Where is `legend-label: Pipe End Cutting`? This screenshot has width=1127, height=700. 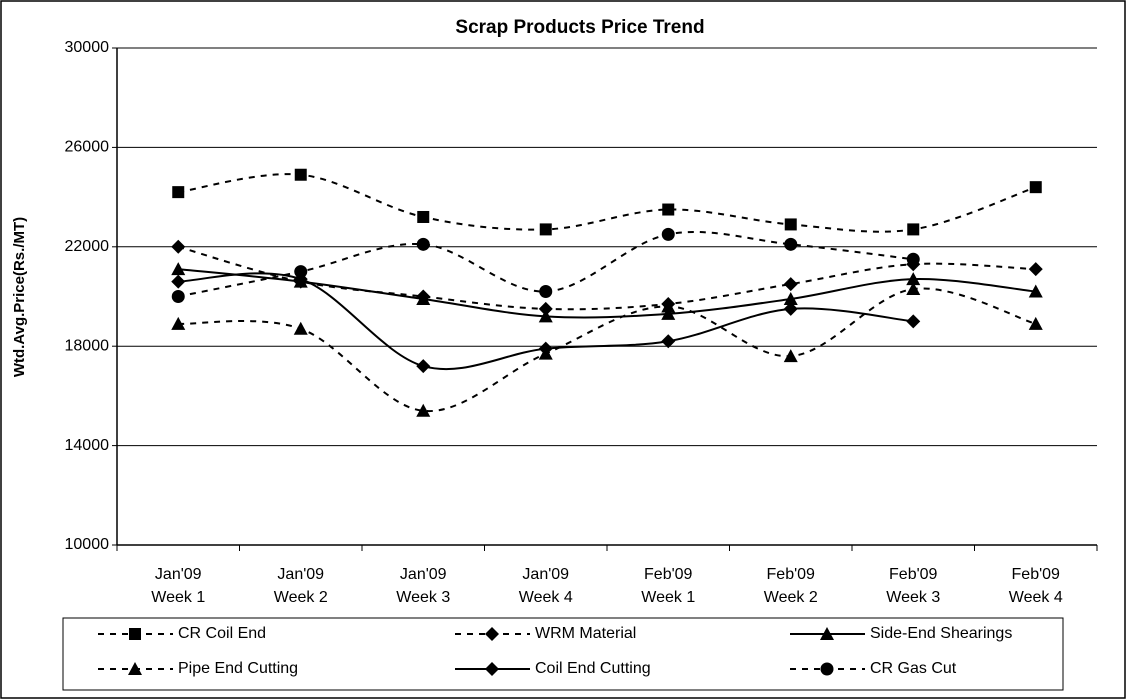 legend-label: Pipe End Cutting is located at coordinates (238, 668).